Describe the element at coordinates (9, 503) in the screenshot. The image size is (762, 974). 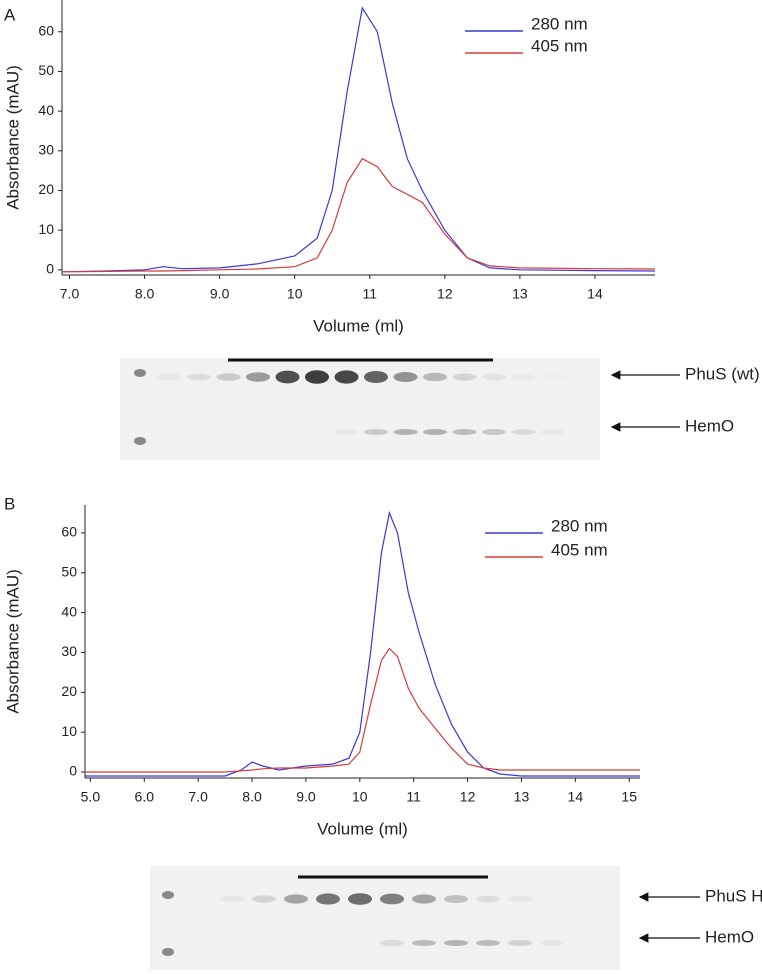
I see `panel-label: B` at that location.